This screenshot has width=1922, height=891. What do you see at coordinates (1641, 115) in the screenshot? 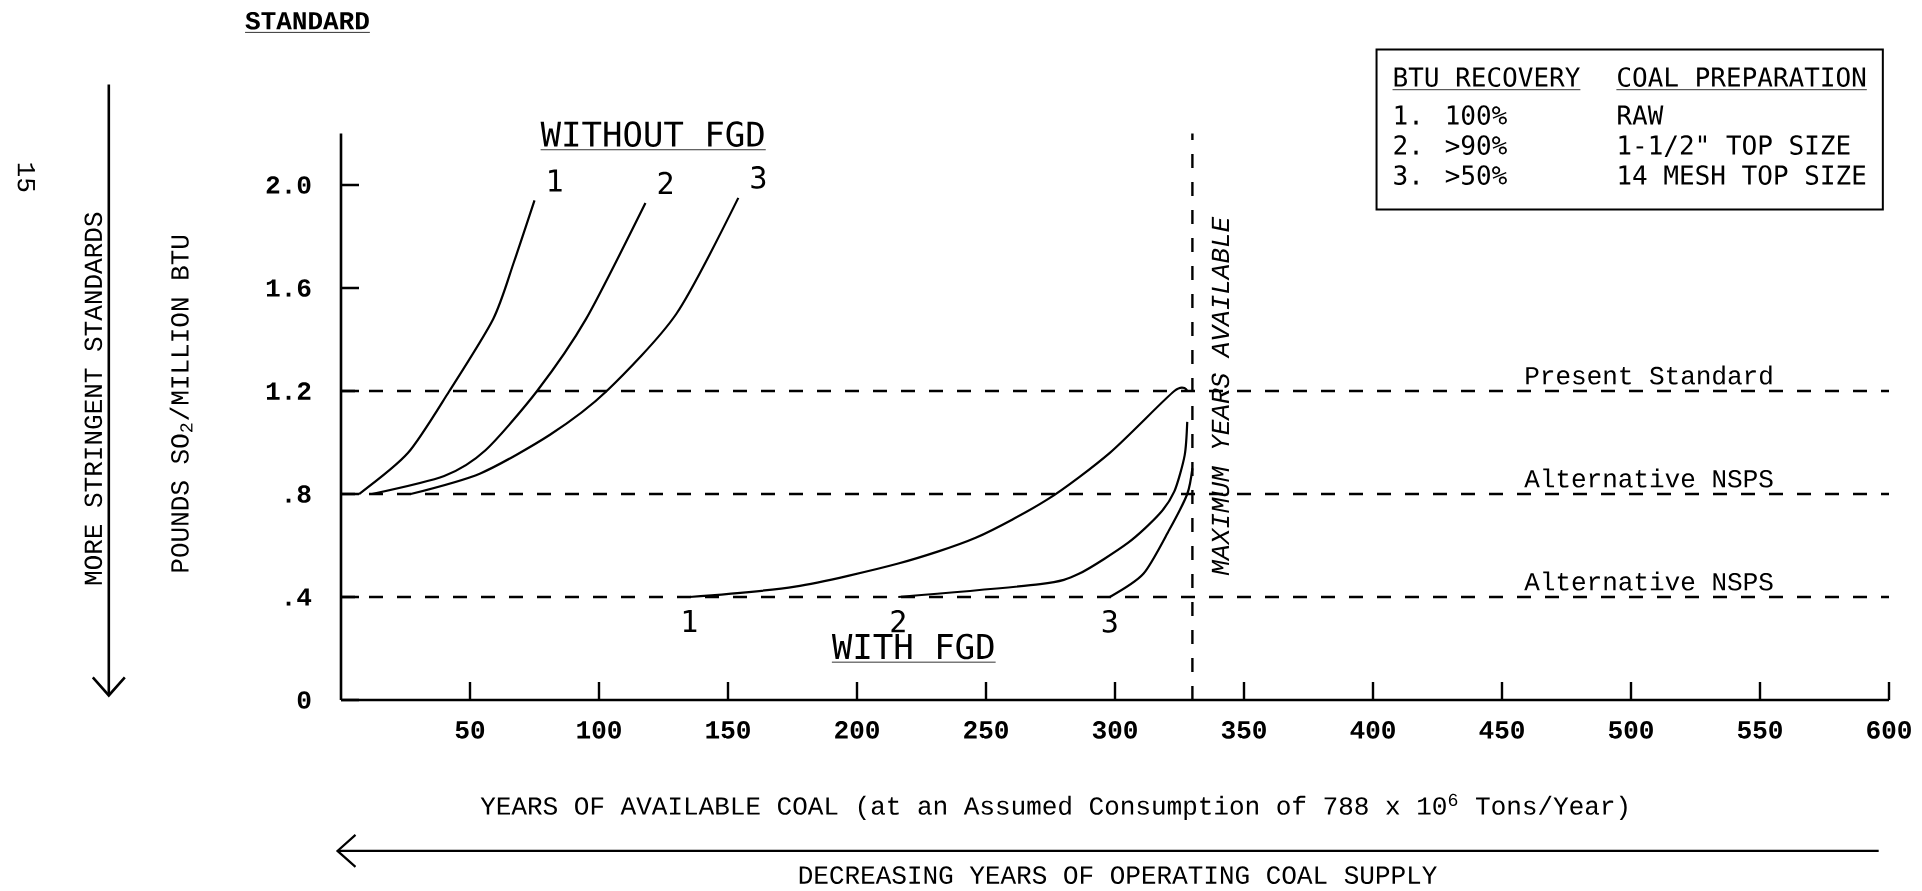
I see `text: RAW` at bounding box center [1641, 115].